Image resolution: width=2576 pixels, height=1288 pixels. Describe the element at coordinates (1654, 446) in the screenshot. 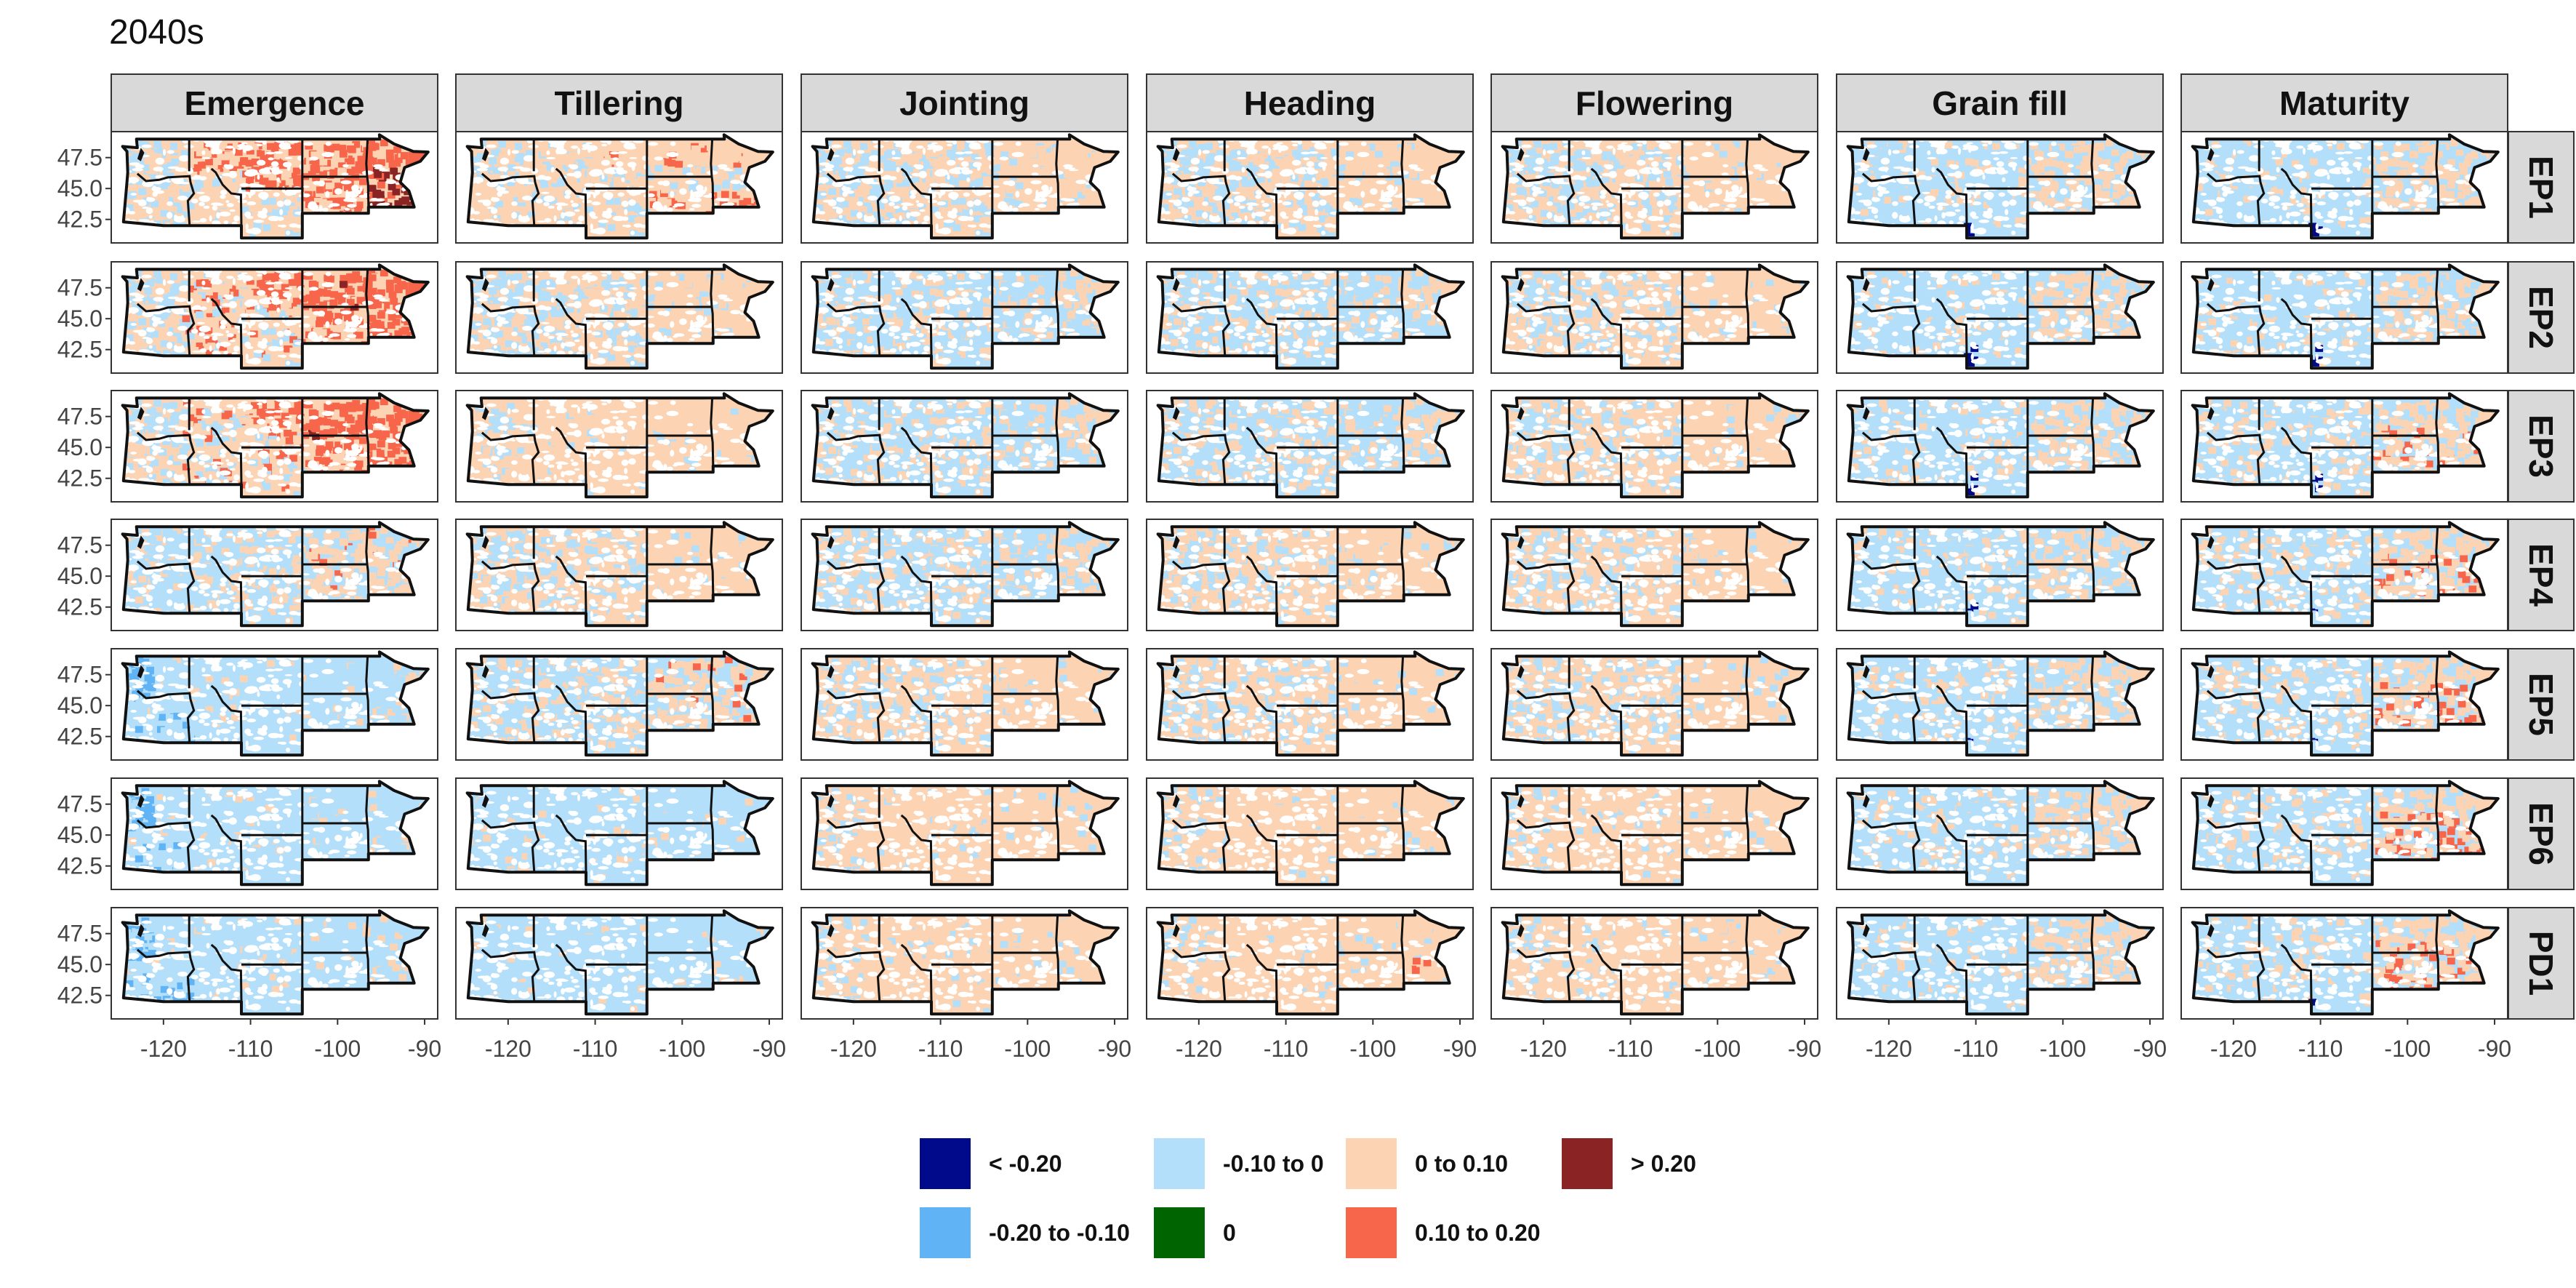

I see `map-panel-ep3-flowering` at that location.